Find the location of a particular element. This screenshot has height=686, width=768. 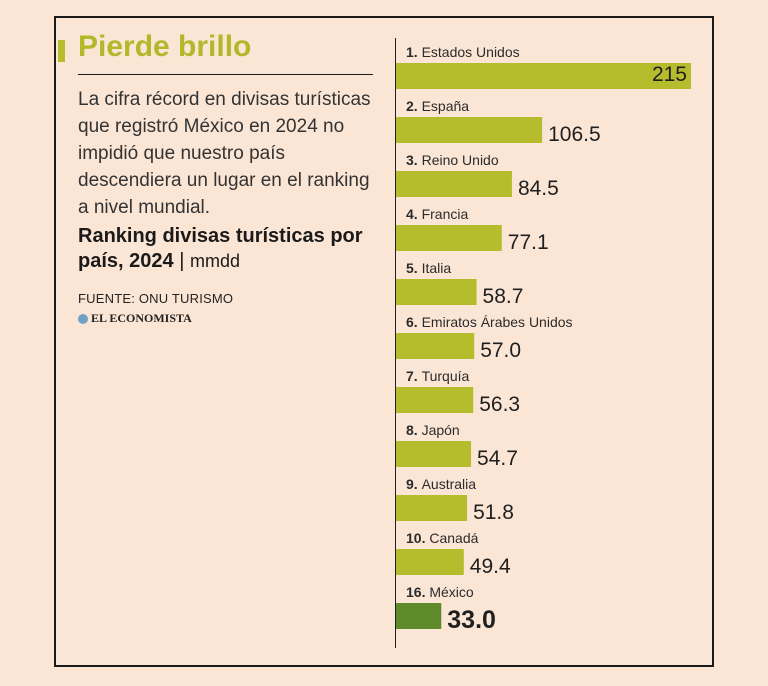

value-label: 56.3 is located at coordinates (499, 404).